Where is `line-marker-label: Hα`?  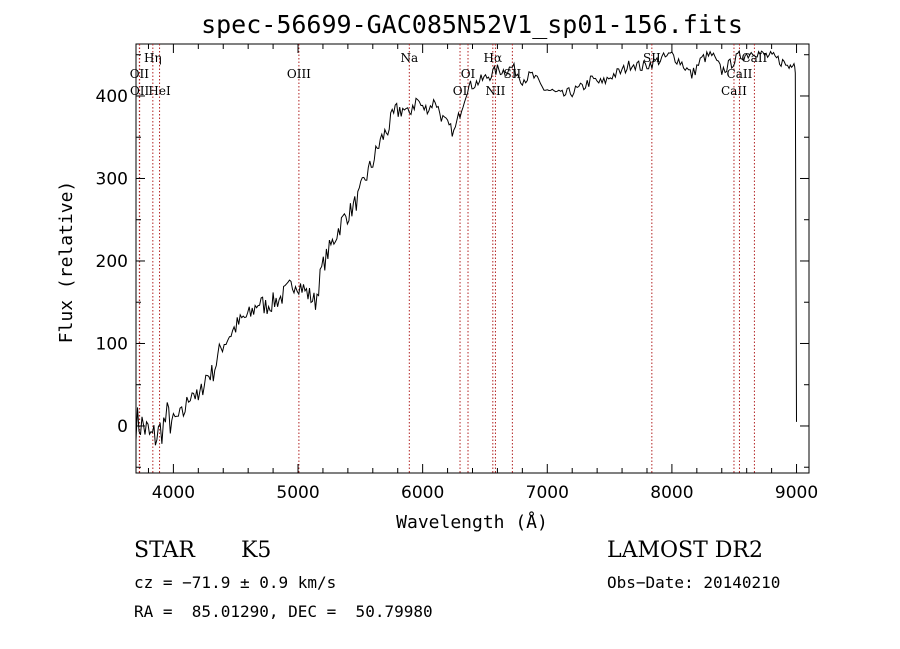 line-marker-label: Hα is located at coordinates (493, 58).